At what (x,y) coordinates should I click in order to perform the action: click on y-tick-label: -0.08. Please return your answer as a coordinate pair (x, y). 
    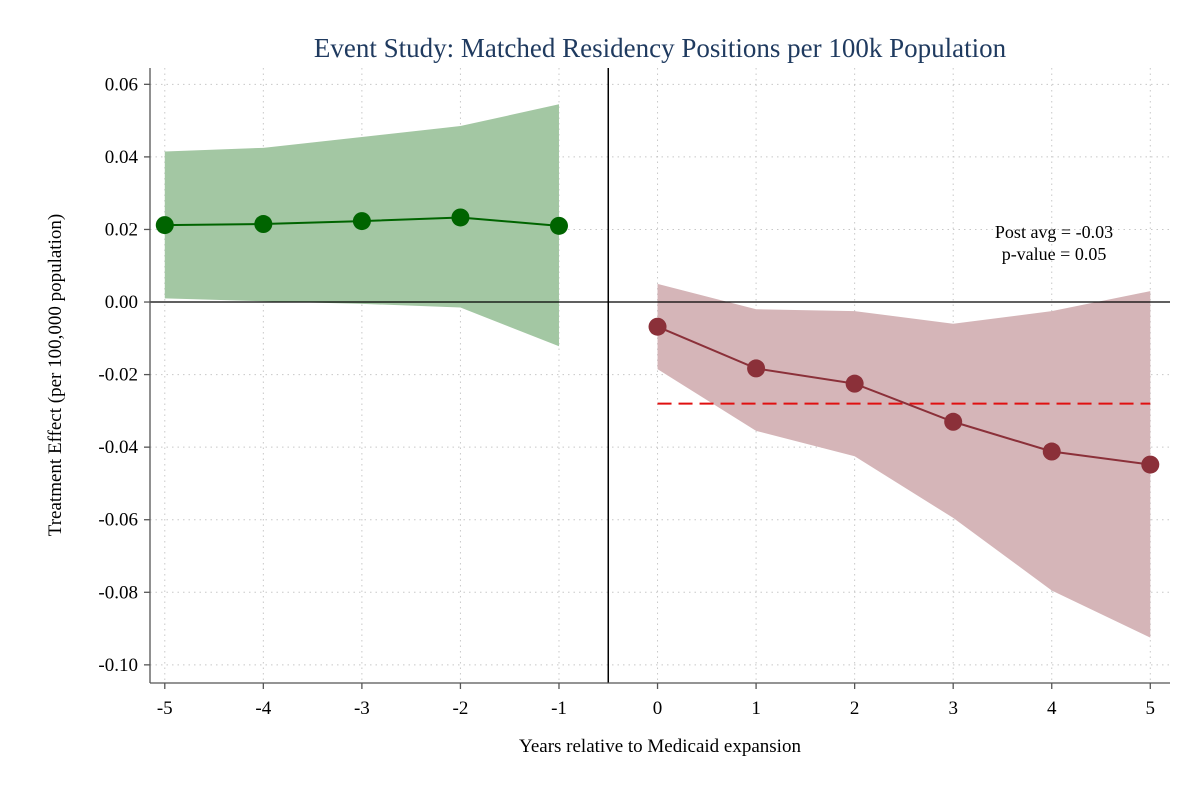
    Looking at the image, I should click on (118, 592).